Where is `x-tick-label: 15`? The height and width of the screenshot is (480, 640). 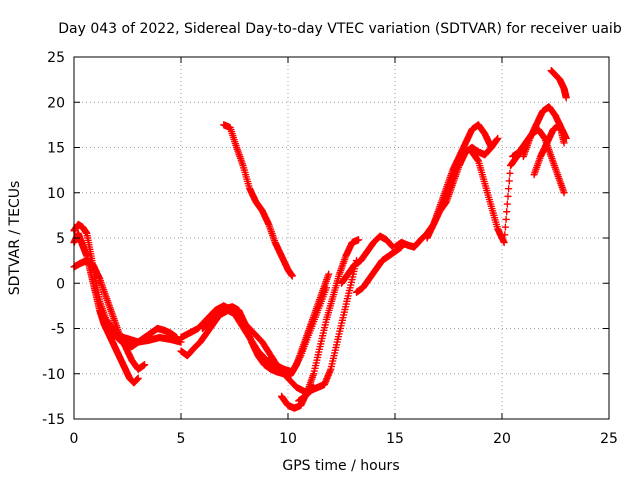 x-tick-label: 15 is located at coordinates (395, 439).